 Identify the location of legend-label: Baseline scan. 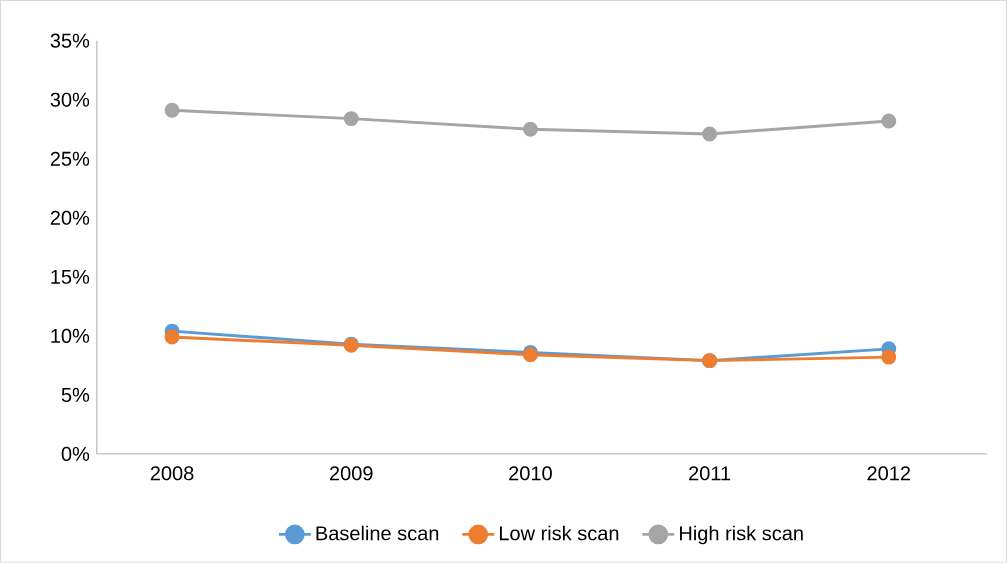
(377, 533).